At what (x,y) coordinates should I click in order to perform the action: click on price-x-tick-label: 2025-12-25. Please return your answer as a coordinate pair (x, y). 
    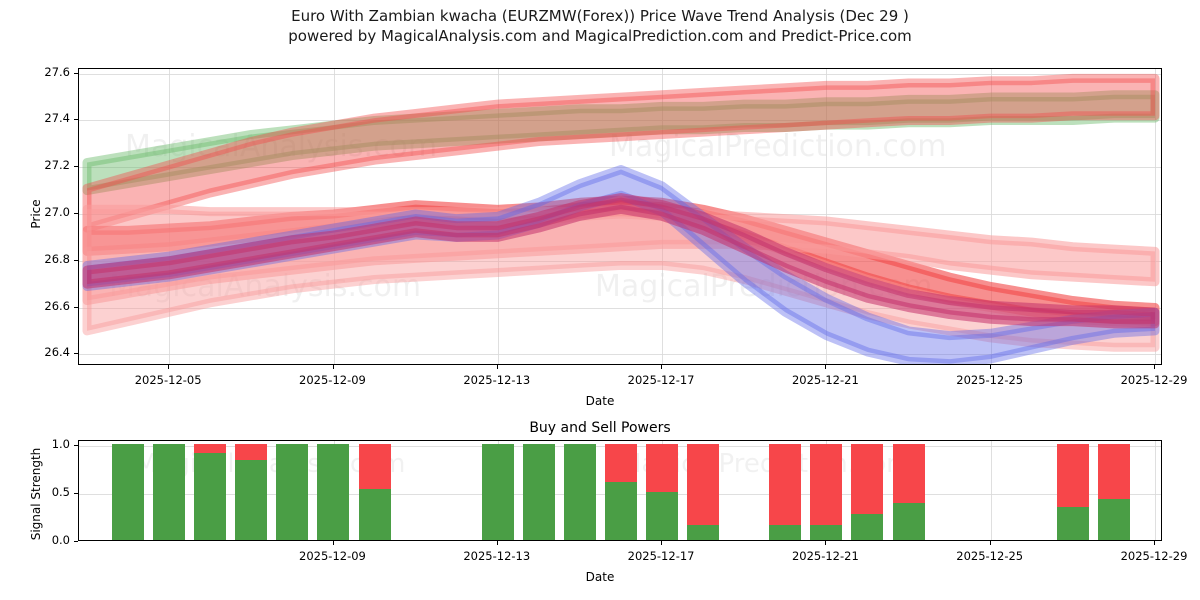
    Looking at the image, I should click on (990, 380).